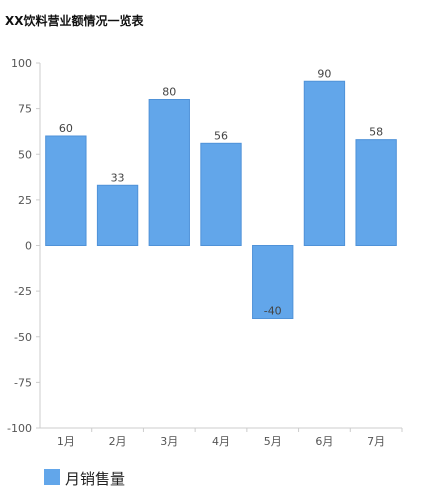 The height and width of the screenshot is (495, 448). What do you see at coordinates (169, 92) in the screenshot?
I see `data-label: 80` at bounding box center [169, 92].